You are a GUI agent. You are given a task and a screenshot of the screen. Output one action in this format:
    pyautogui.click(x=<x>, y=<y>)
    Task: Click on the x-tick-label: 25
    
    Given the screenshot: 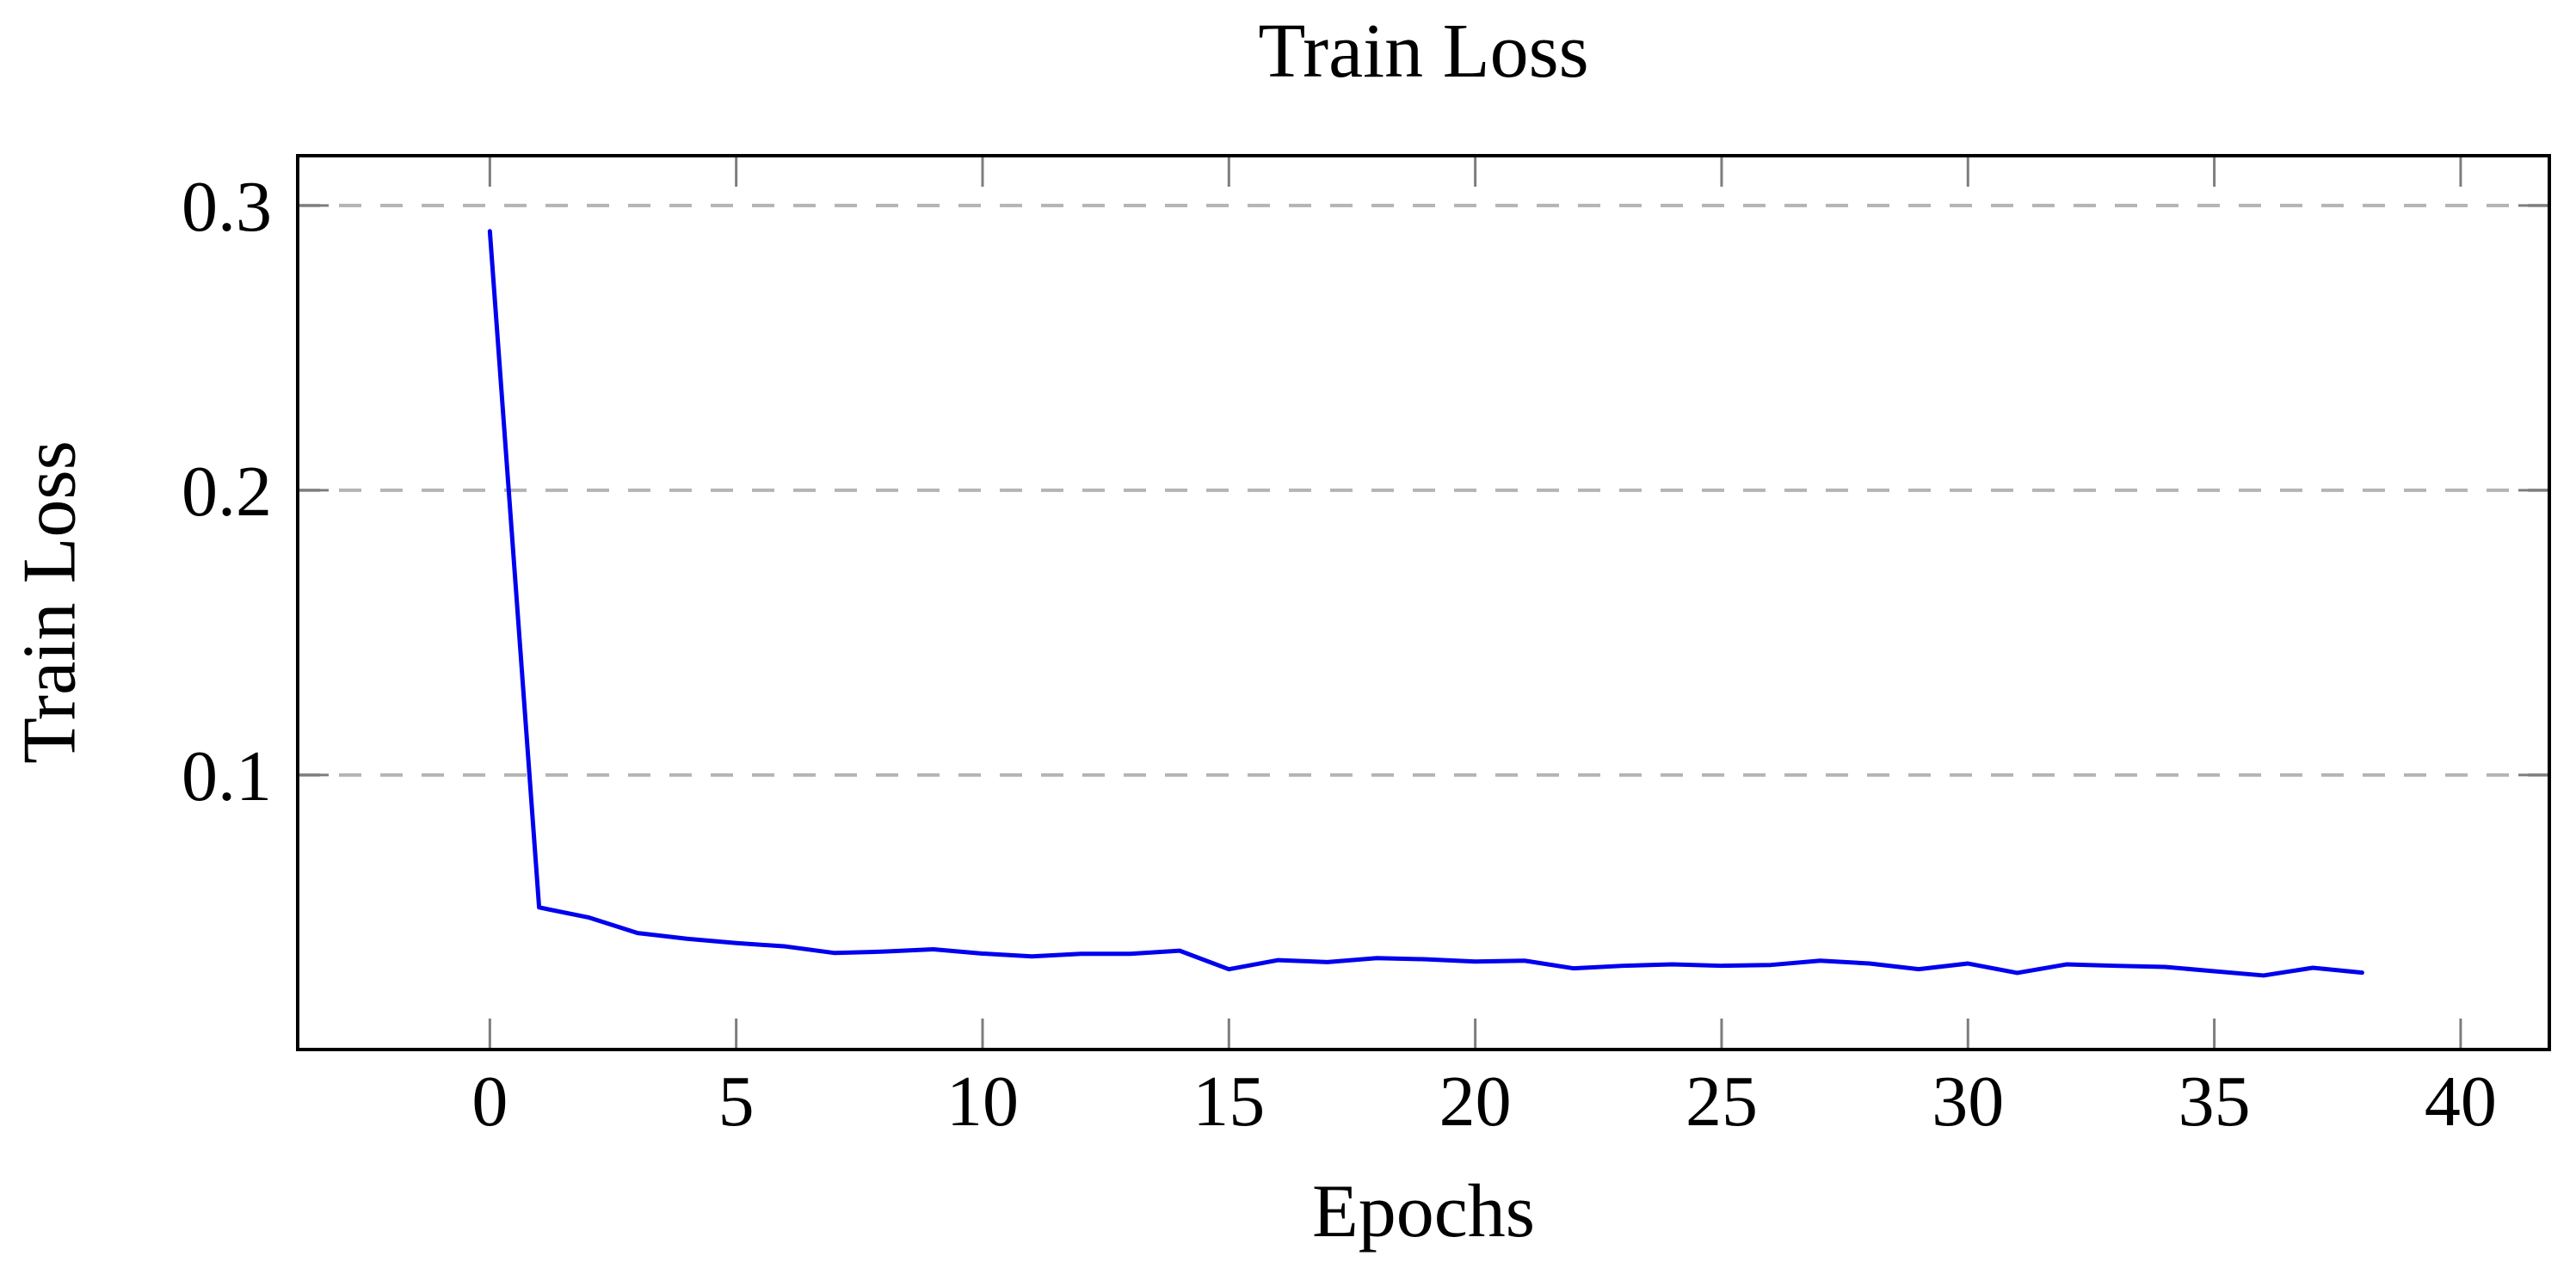 What is the action you would take?
    pyautogui.click(x=1722, y=1102)
    